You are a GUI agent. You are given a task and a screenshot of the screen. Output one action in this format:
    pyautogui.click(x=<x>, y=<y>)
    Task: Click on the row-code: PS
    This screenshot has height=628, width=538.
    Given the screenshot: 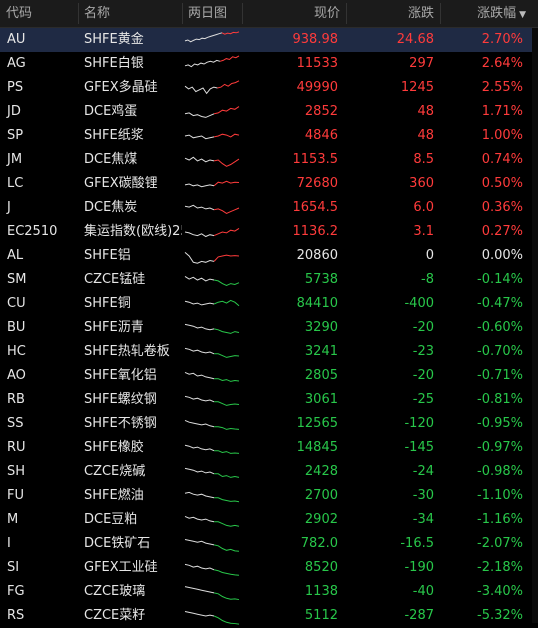 What is the action you would take?
    pyautogui.click(x=15, y=87)
    